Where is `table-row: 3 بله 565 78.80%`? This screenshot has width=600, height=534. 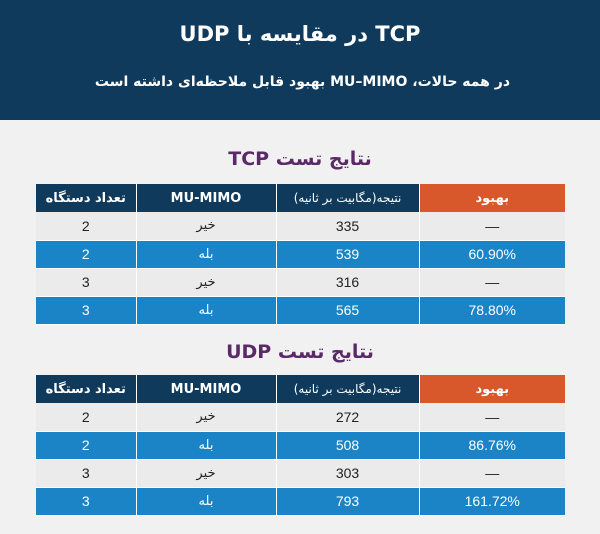
table-row: 3 بله 565 78.80% is located at coordinates (300, 310).